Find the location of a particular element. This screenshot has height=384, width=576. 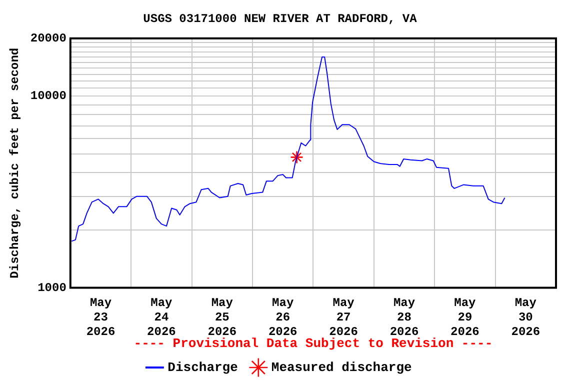

text: ---- Provisional Data Subject to Revision ---- is located at coordinates (313, 344).